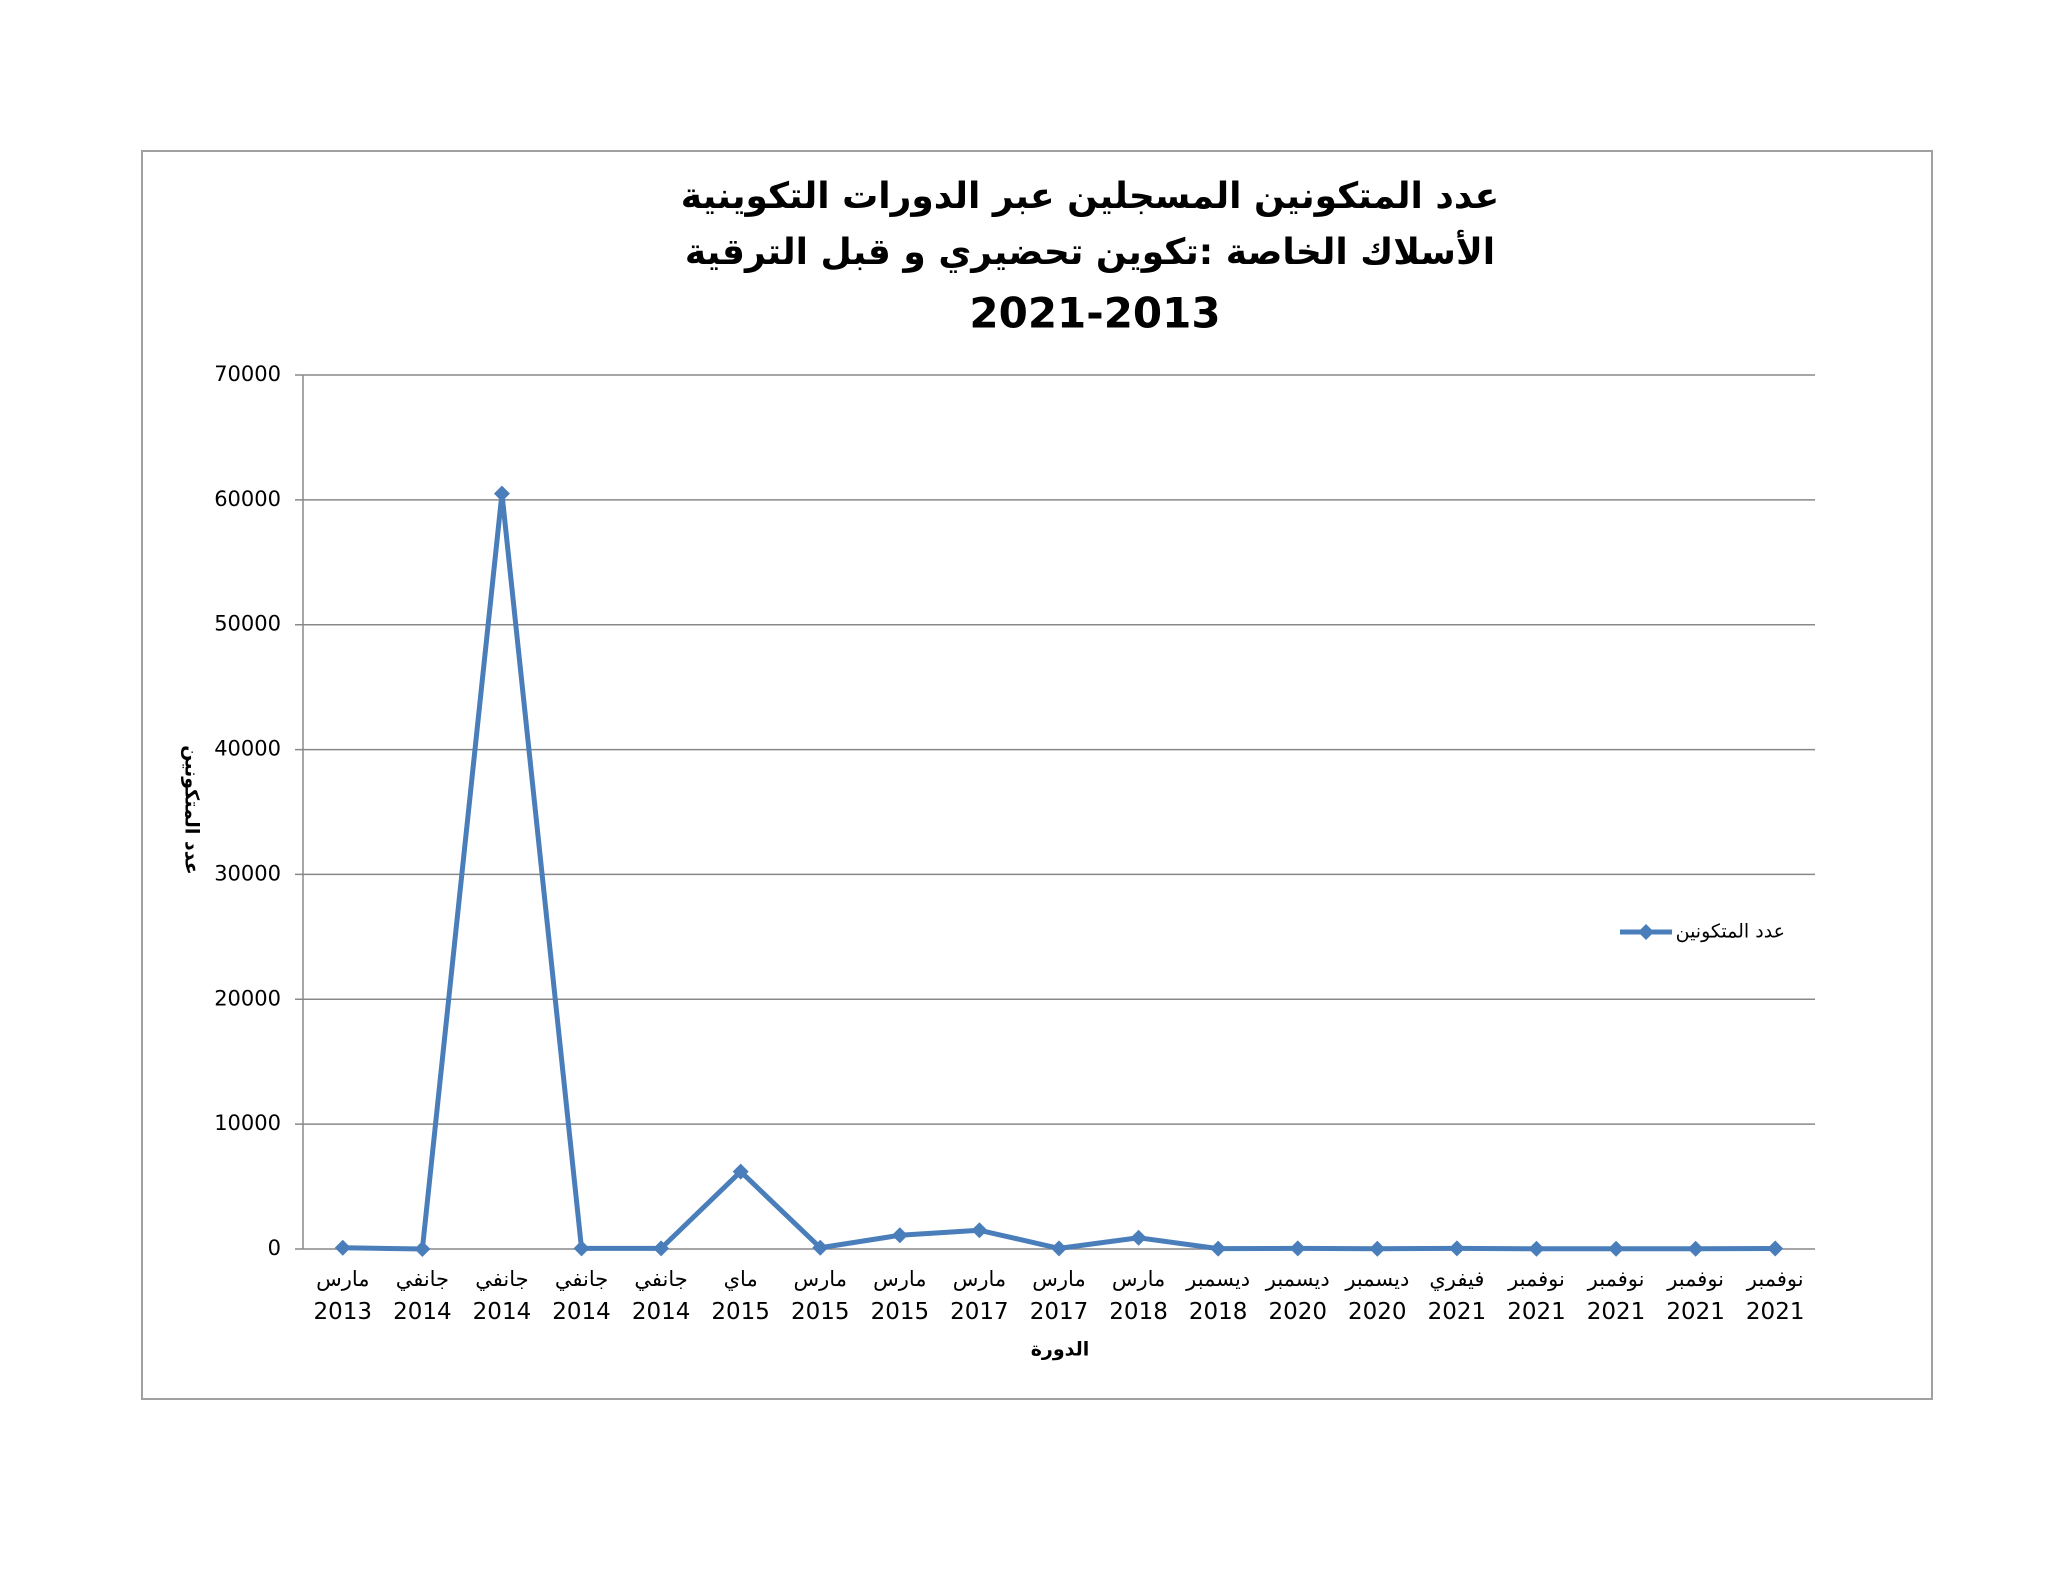  Describe the element at coordinates (247, 374) in the screenshot. I see `y-tick-label: 70000` at that location.